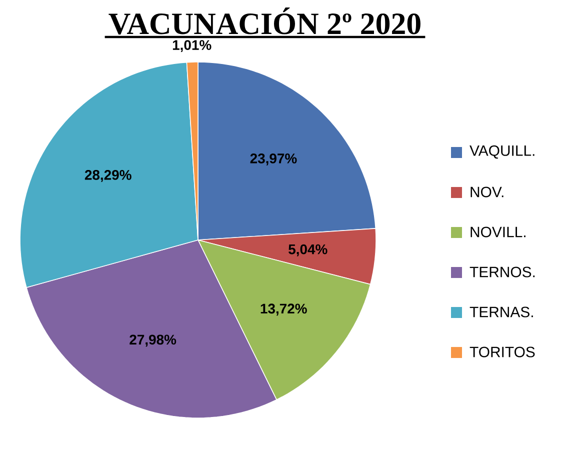 This screenshot has height=466, width=583. Describe the element at coordinates (501, 312) in the screenshot. I see `legend-label: TERNAS.` at that location.